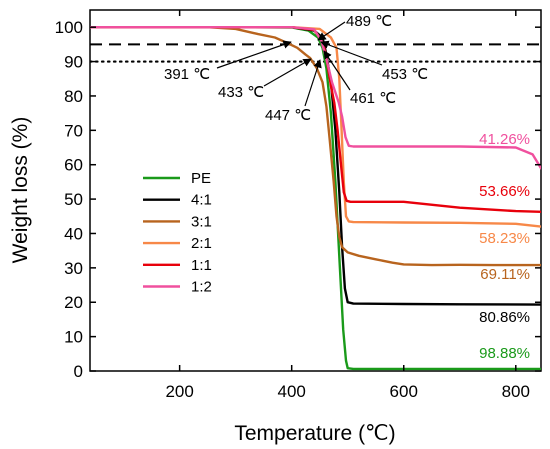 The image size is (550, 449). What do you see at coordinates (504, 191) in the screenshot?
I see `end-label-1-1: 53.66%` at bounding box center [504, 191].